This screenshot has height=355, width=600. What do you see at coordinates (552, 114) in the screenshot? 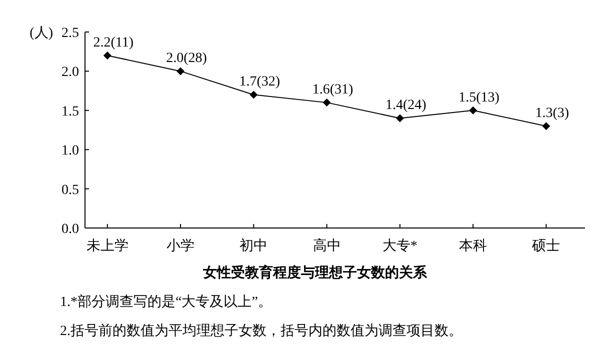
I see `data-label: 1.3(3)` at bounding box center [552, 114].